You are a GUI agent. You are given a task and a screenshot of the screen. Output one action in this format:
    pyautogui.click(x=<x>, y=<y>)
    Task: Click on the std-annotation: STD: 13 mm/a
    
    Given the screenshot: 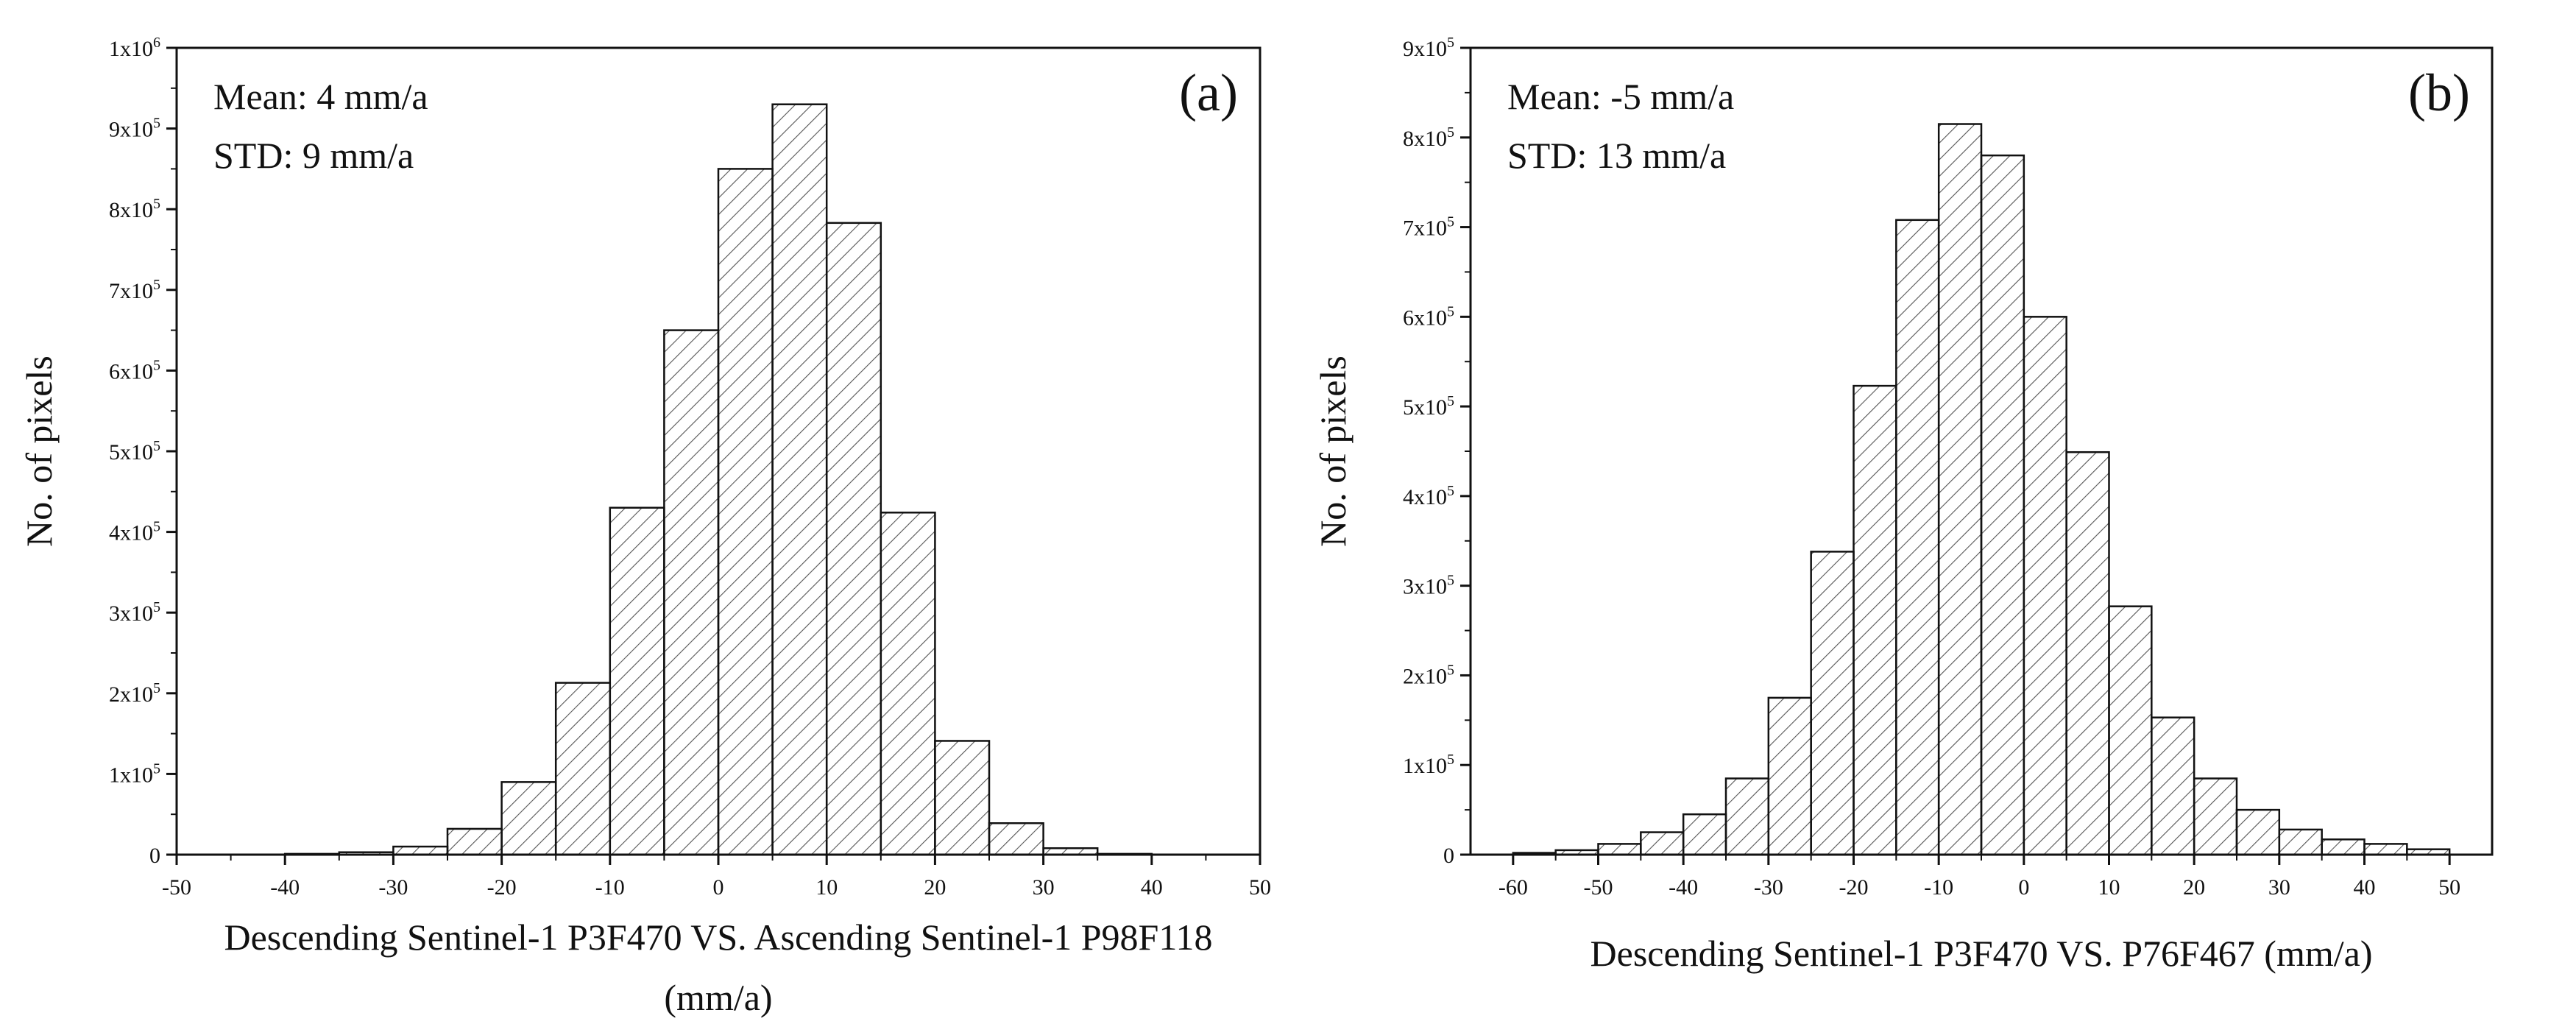 What is the action you would take?
    pyautogui.click(x=1616, y=155)
    